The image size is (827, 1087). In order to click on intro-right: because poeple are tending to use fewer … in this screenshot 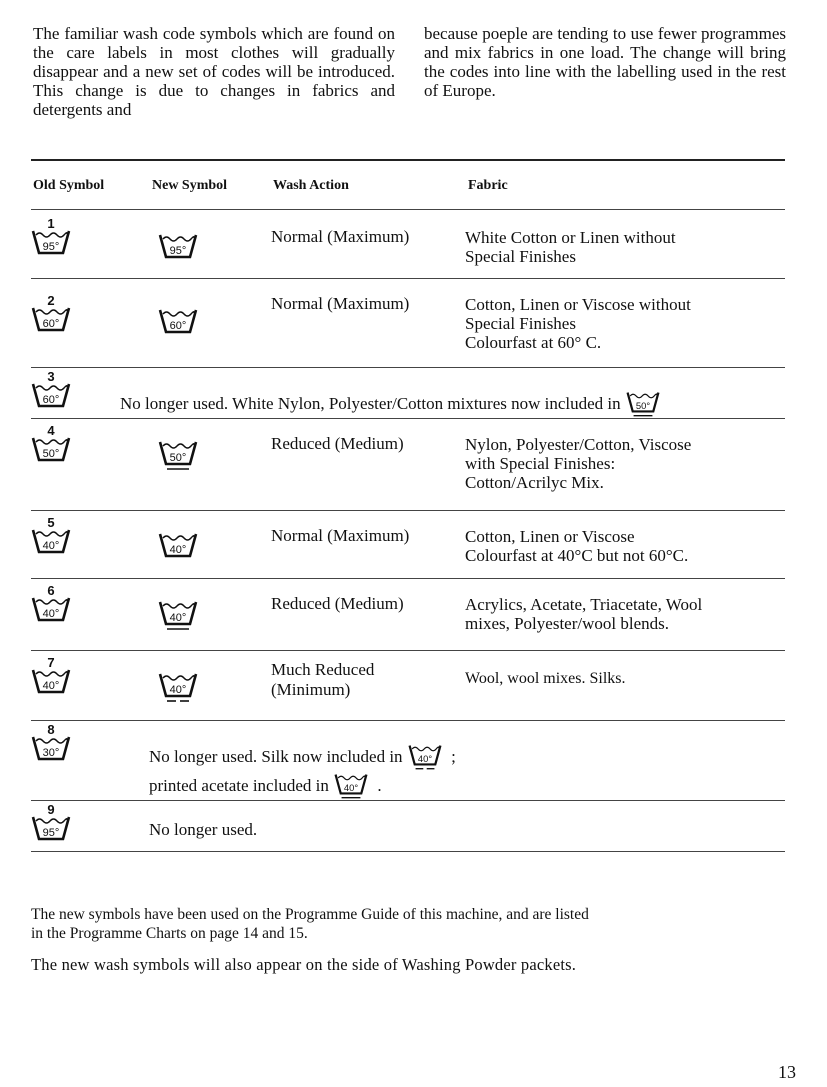, I will do `click(605, 62)`.